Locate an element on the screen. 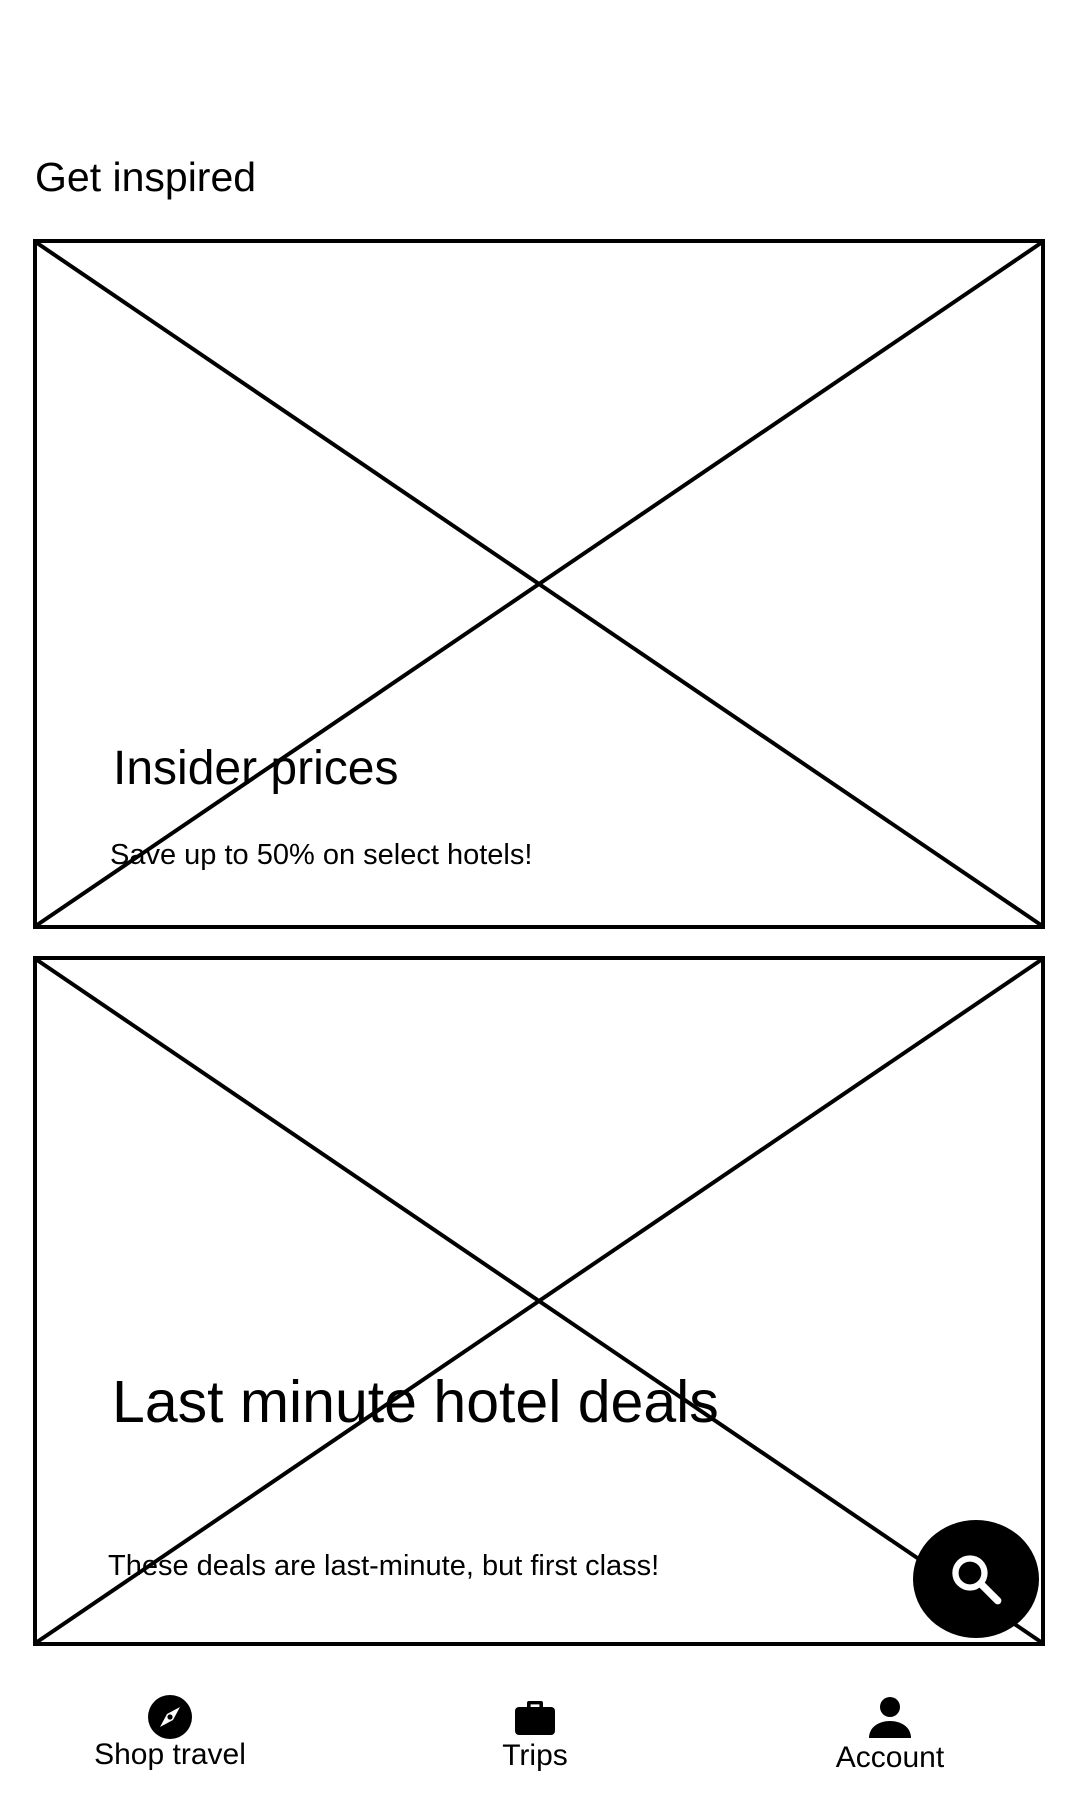  nav-item-trips: Trips is located at coordinates (535, 1730).